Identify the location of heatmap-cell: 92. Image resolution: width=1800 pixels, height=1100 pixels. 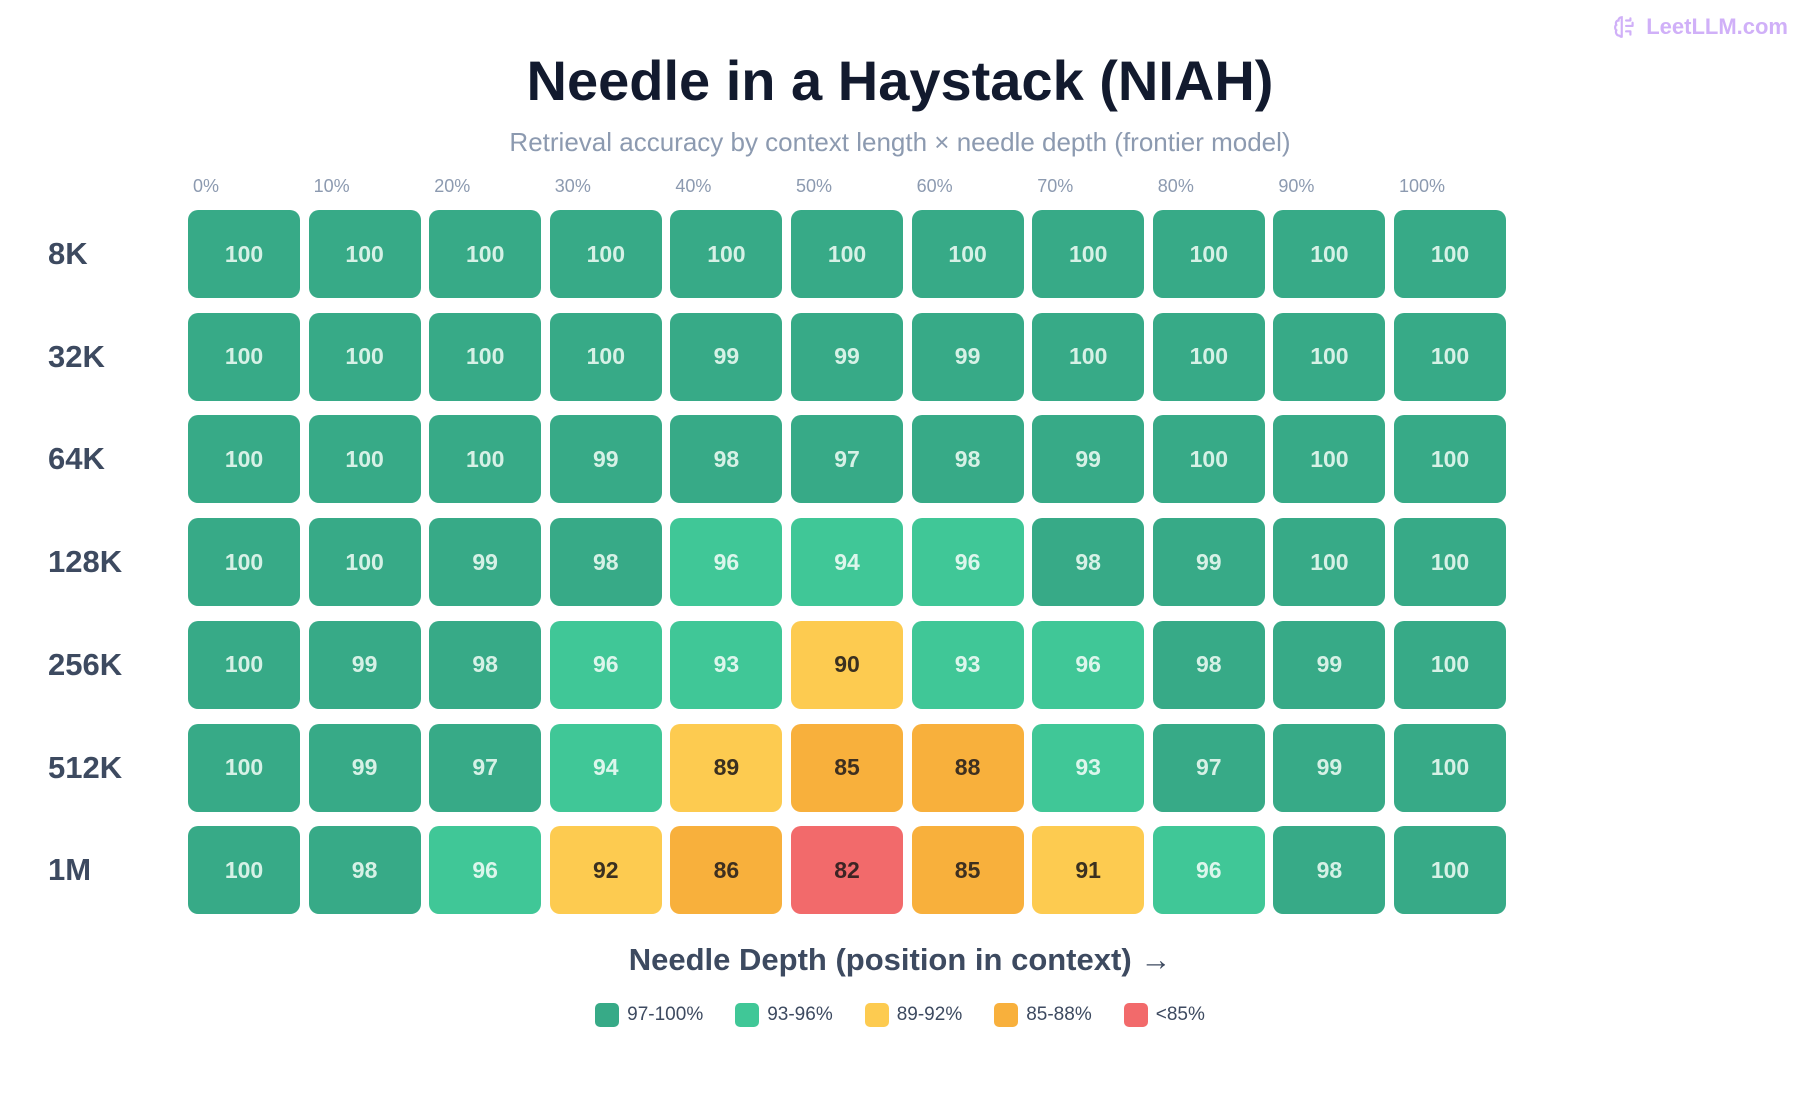
(605, 870).